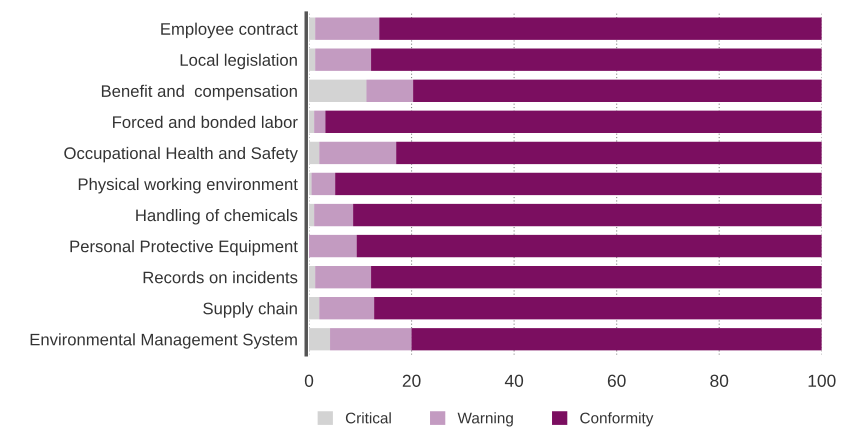  I want to click on x-tick-label: 80, so click(719, 380).